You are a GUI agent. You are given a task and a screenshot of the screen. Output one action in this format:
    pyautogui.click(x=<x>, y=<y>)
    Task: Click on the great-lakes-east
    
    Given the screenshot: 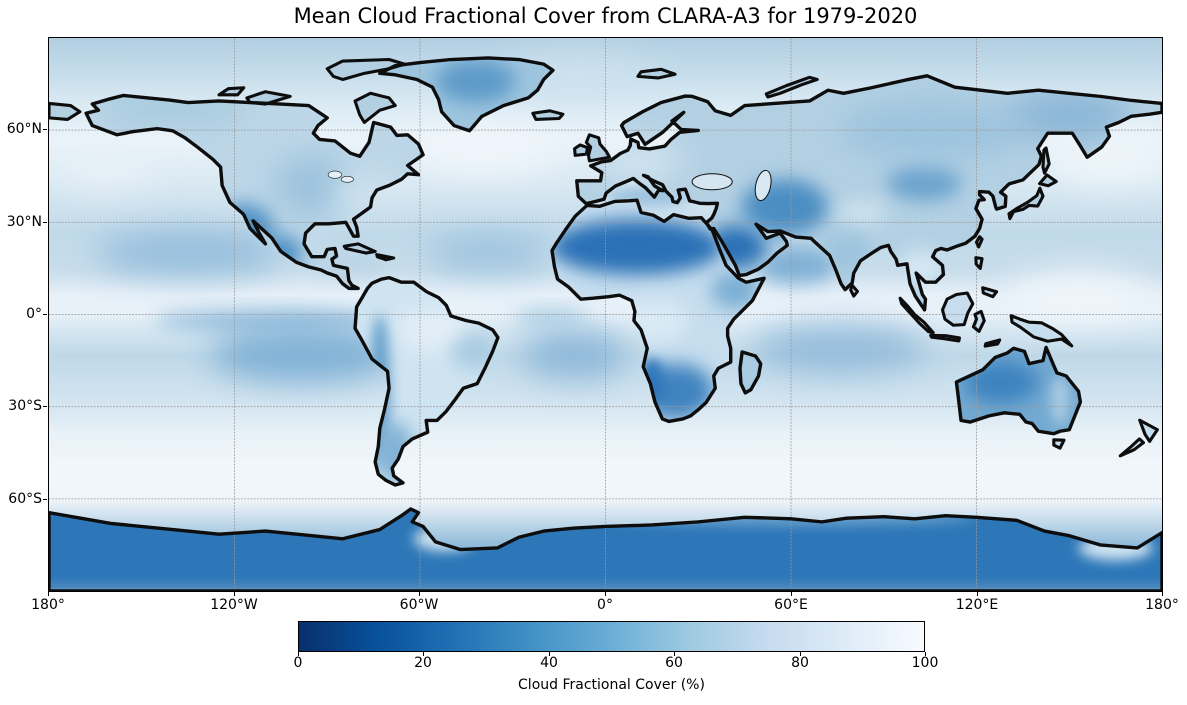 What is the action you would take?
    pyautogui.click(x=347, y=179)
    